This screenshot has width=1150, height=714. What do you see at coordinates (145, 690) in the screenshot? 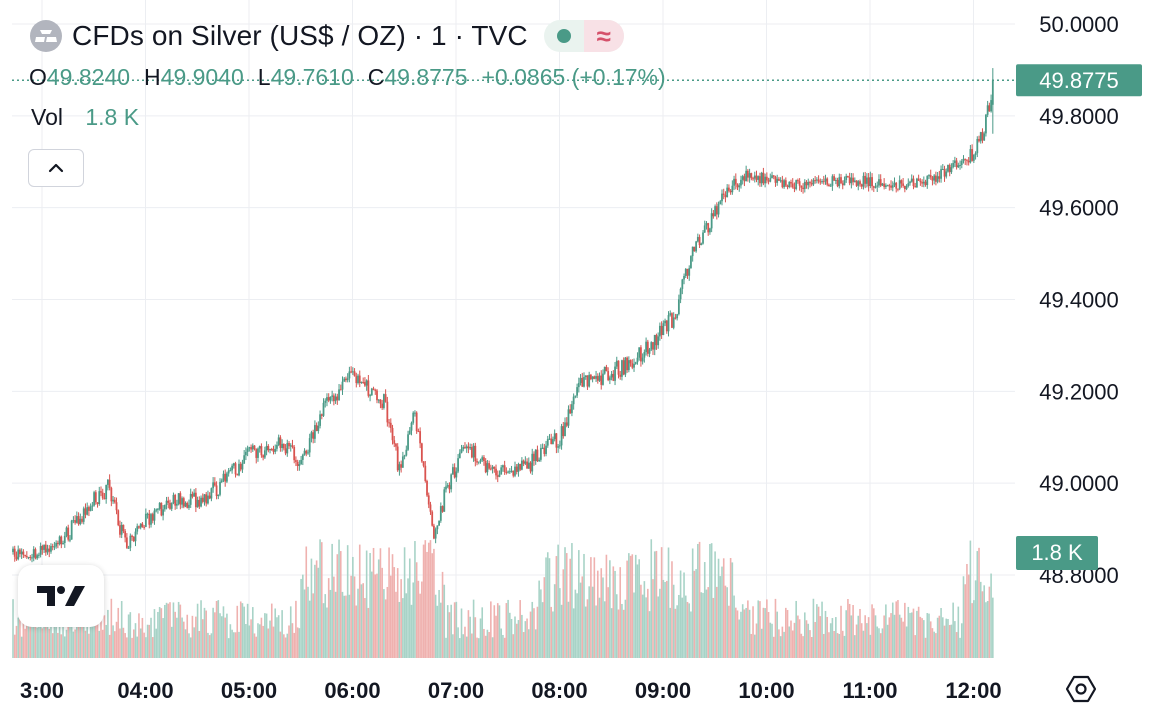
I see `time-axis-tick: 04:00` at bounding box center [145, 690].